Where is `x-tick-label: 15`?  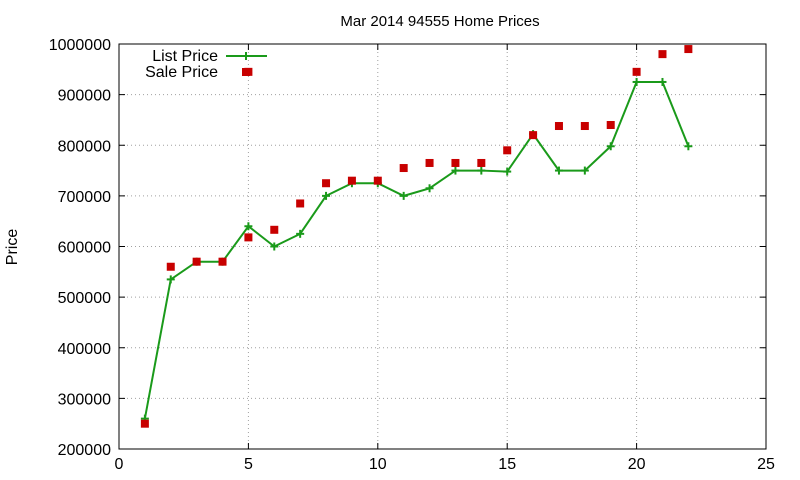
x-tick-label: 15 is located at coordinates (507, 464).